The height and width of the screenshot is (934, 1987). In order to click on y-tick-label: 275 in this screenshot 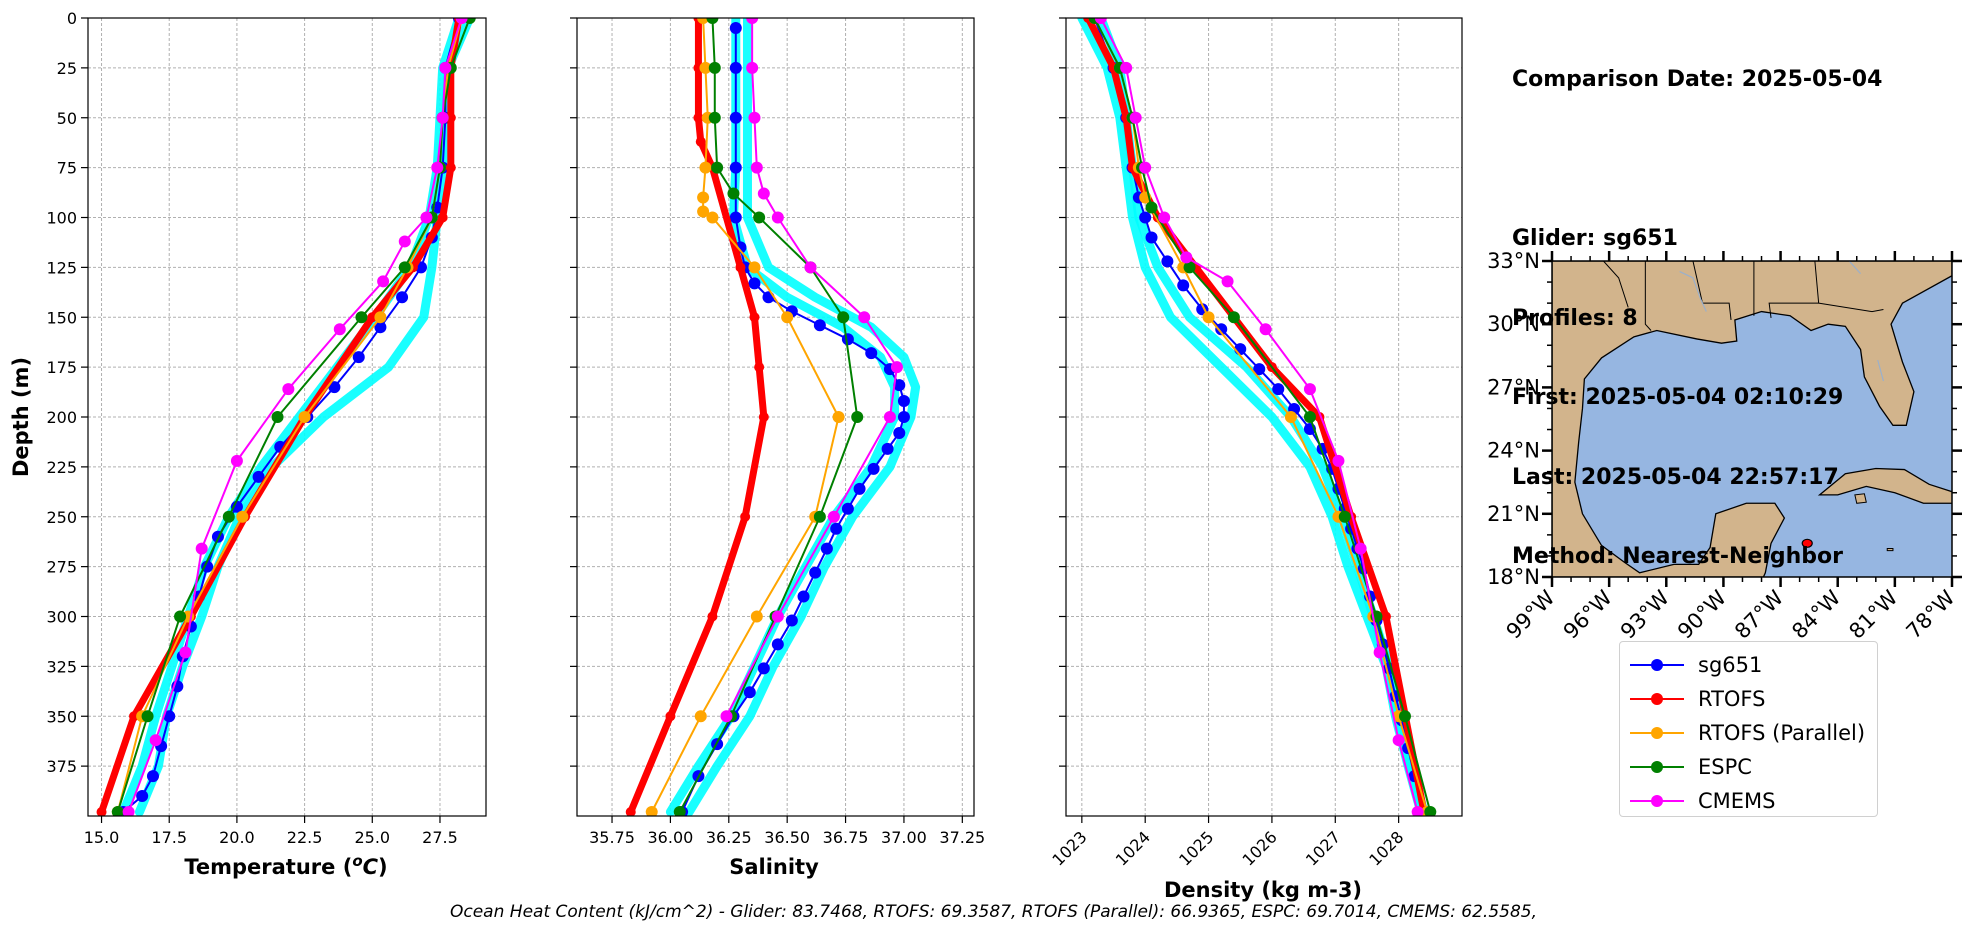, I will do `click(61, 567)`.